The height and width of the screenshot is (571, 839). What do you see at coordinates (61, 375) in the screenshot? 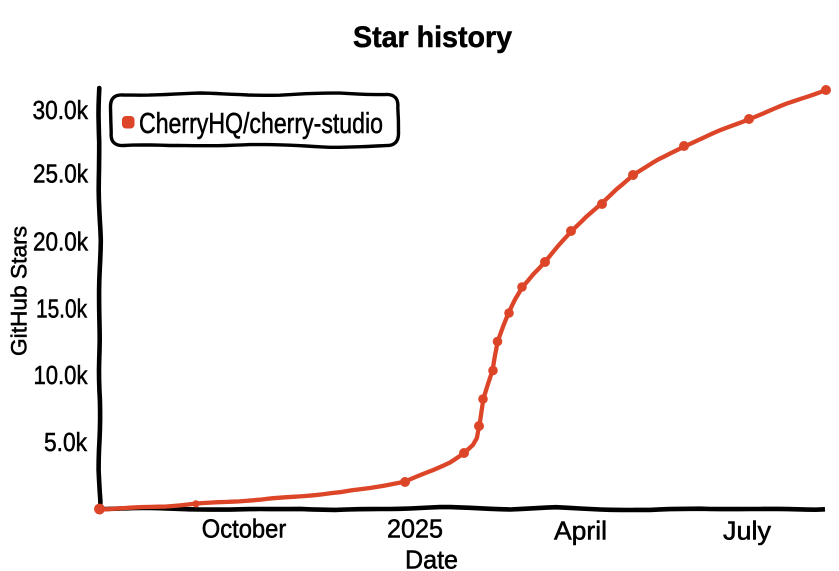
I see `svg-text: 10.0k` at bounding box center [61, 375].